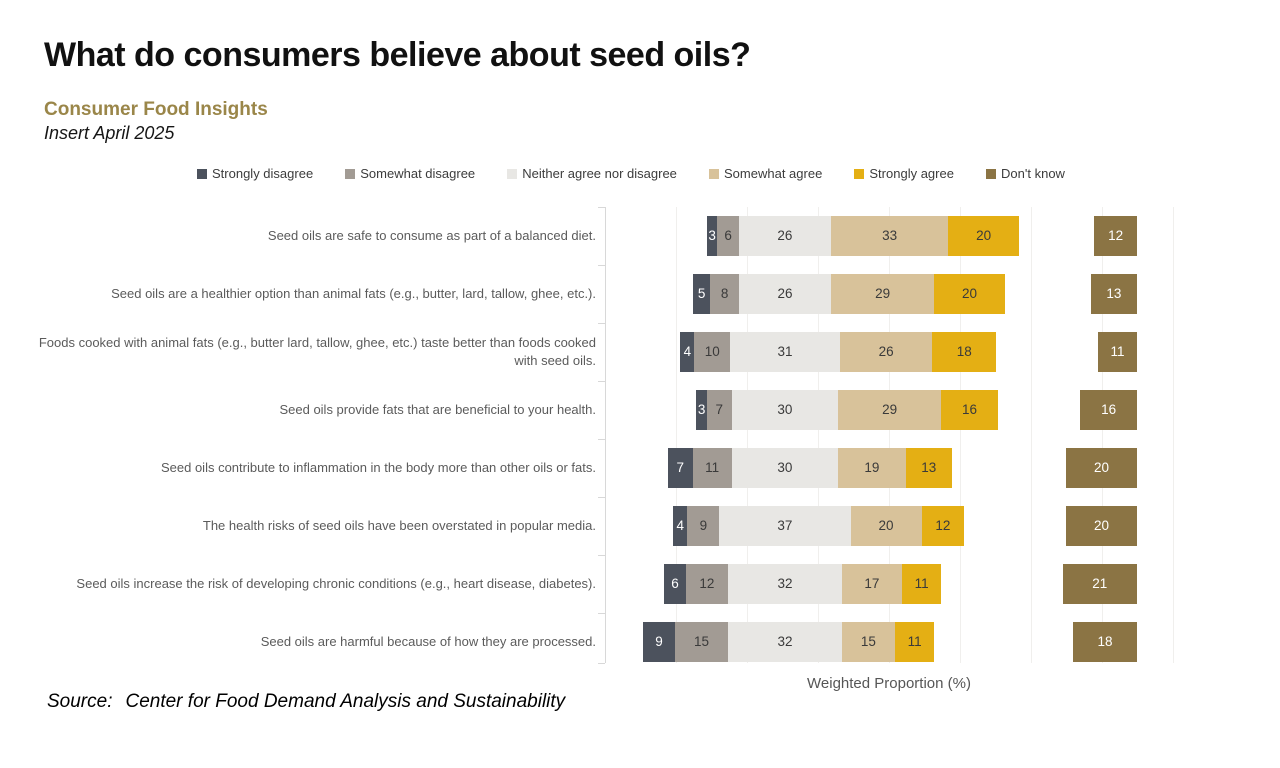 This screenshot has height=768, width=1280. Describe the element at coordinates (1105, 642) in the screenshot. I see `bar-segment-dont-know: 18` at that location.